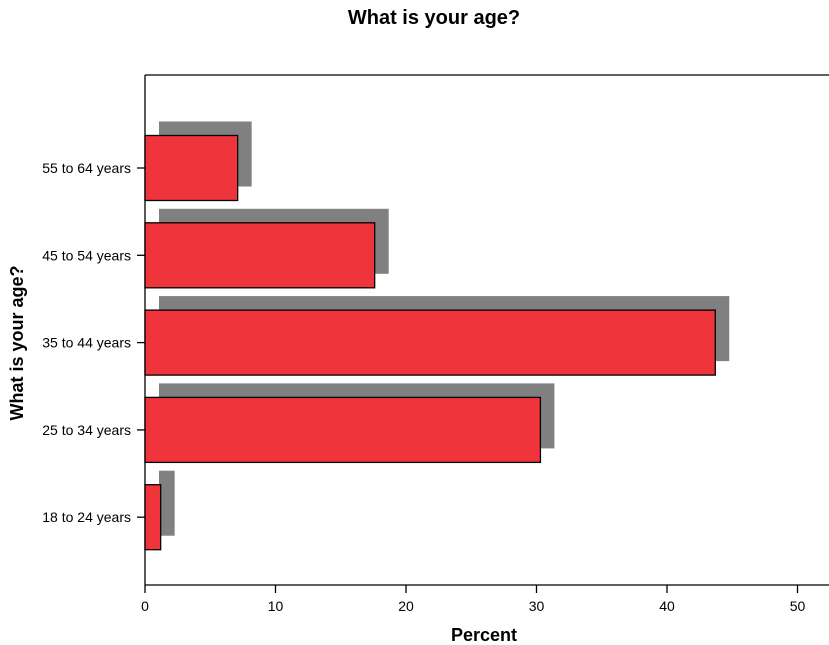 Image resolution: width=829 pixels, height=645 pixels. What do you see at coordinates (798, 606) in the screenshot?
I see `x-tick-label: 50` at bounding box center [798, 606].